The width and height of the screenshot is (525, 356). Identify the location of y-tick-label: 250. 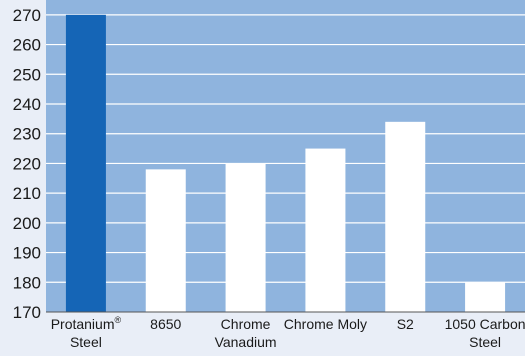
(27, 74).